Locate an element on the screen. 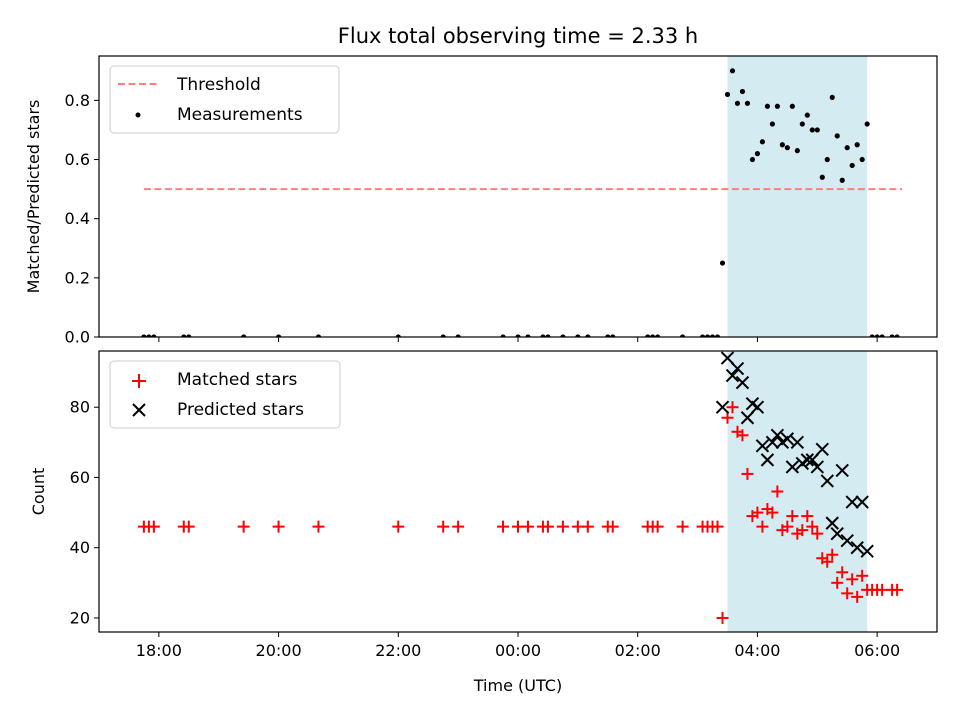  legend-threshold-label: Threshold is located at coordinates (218, 85).